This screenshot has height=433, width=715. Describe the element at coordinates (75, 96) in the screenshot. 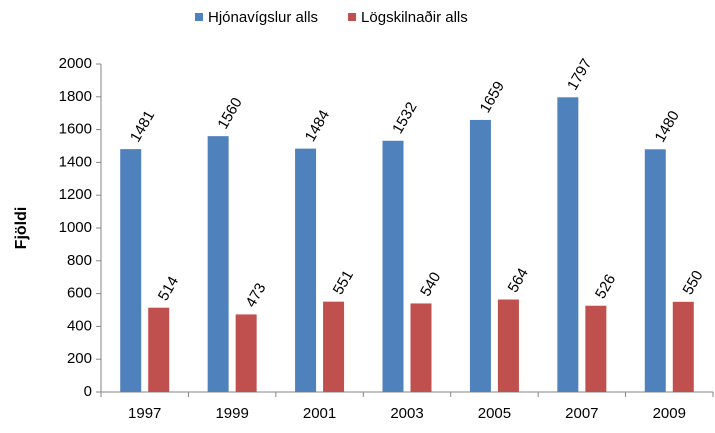

I see `y-tick-label: 1800` at that location.